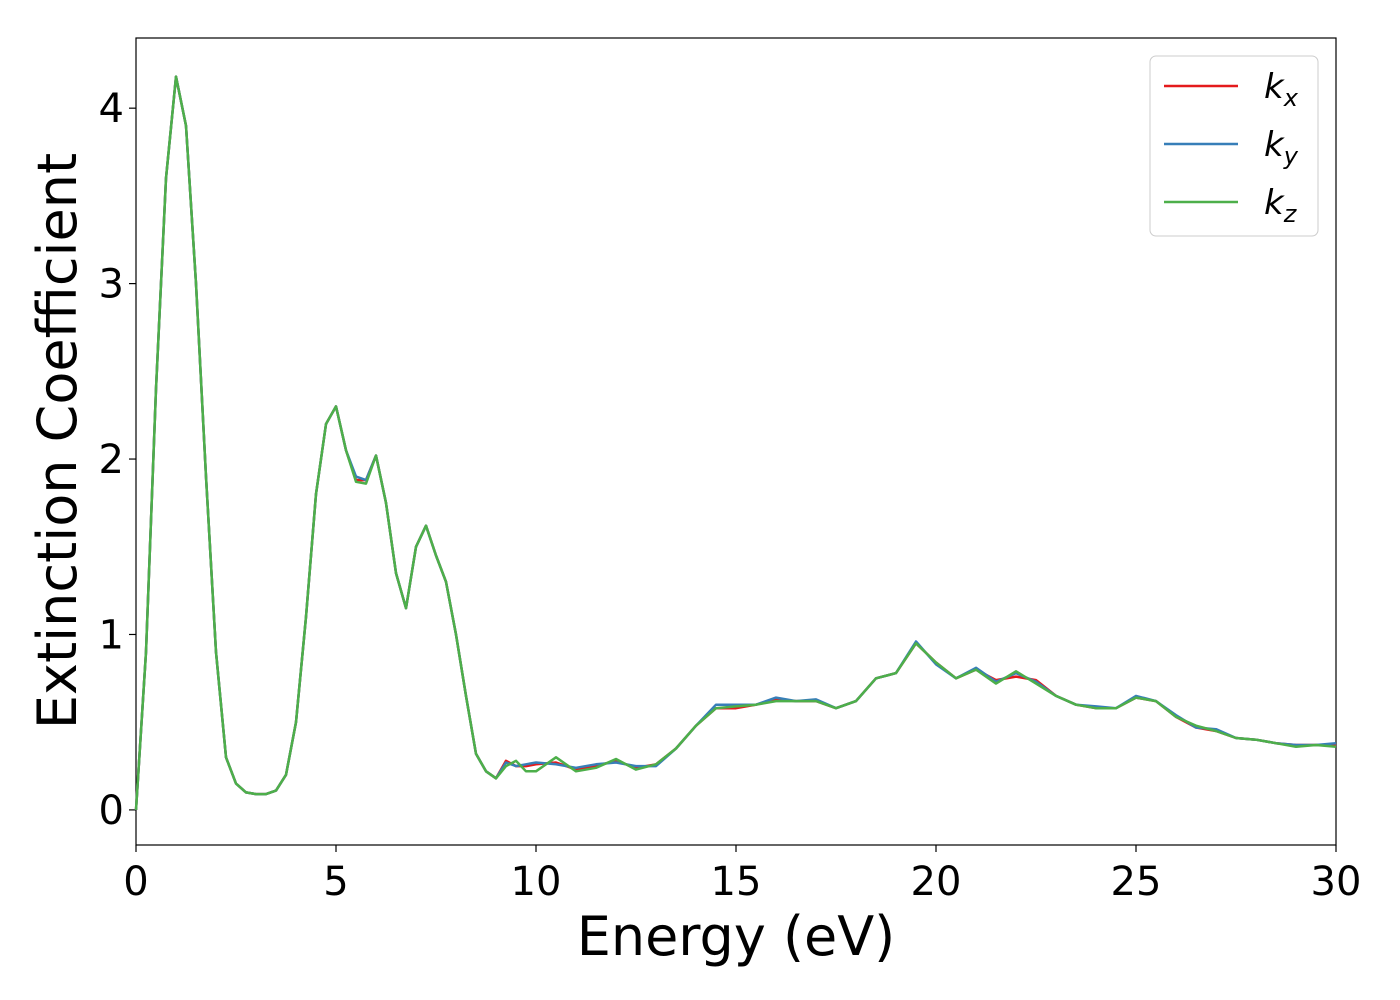 Image resolution: width=1400 pixels, height=1000 pixels. I want to click on x-axis-label: Energy (eV), so click(736, 936).